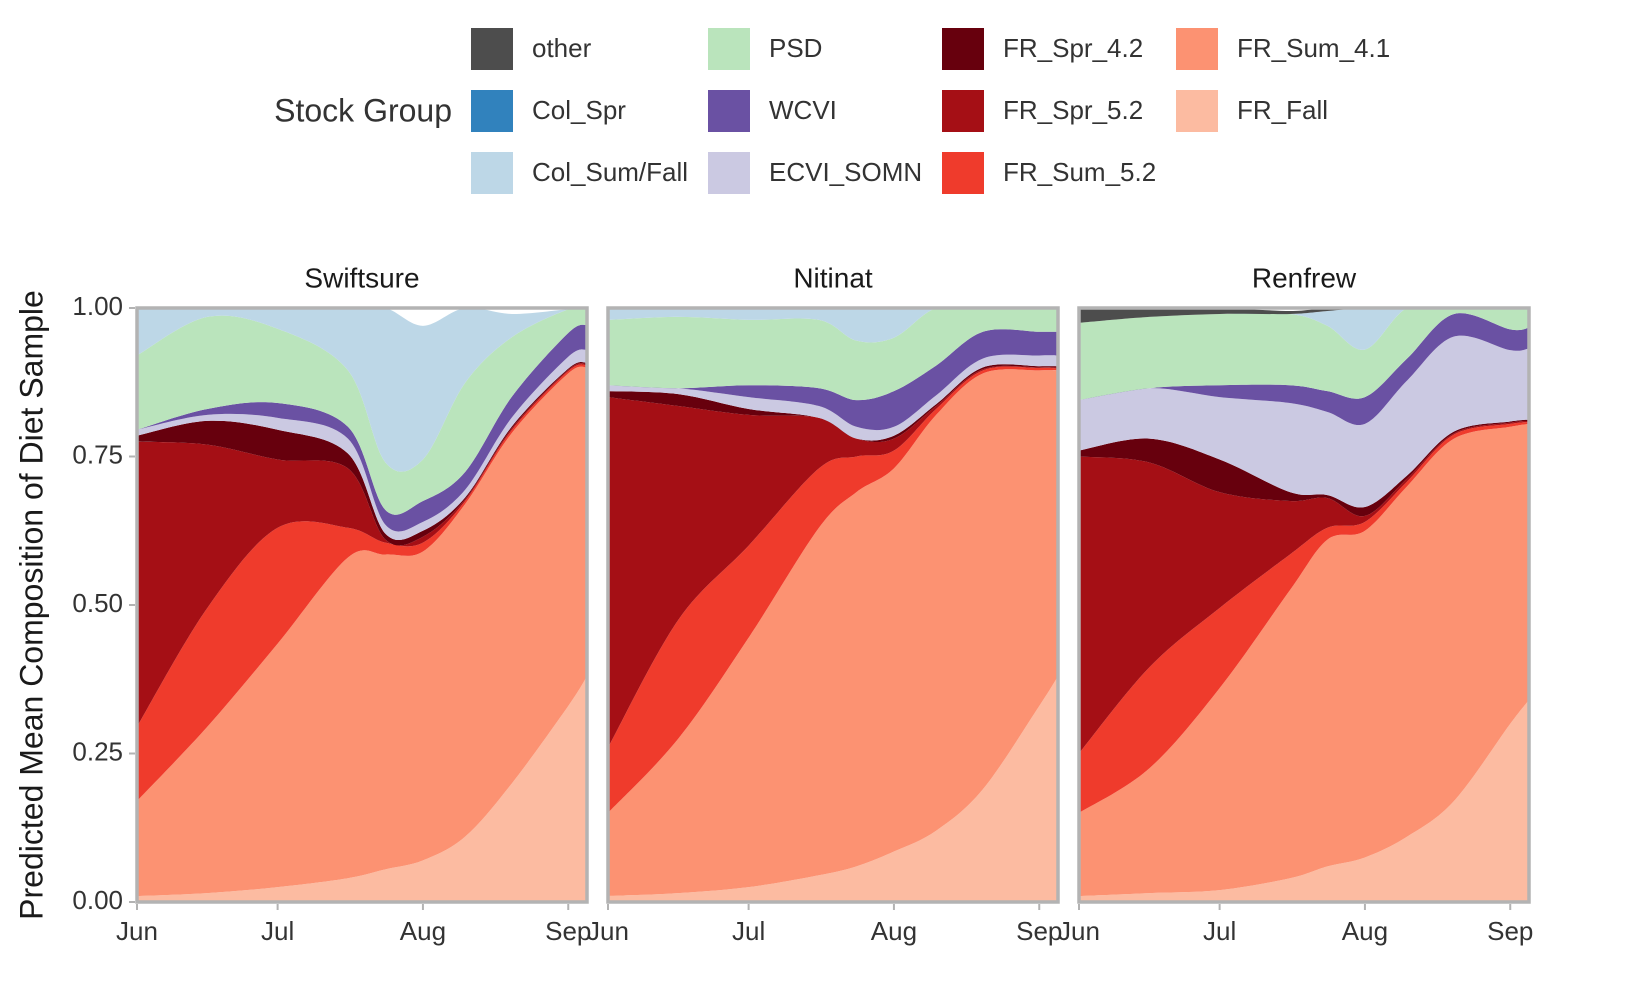 The image size is (1625, 1000). I want to click on y-tick-label-1-00: 1.00, so click(97, 306).